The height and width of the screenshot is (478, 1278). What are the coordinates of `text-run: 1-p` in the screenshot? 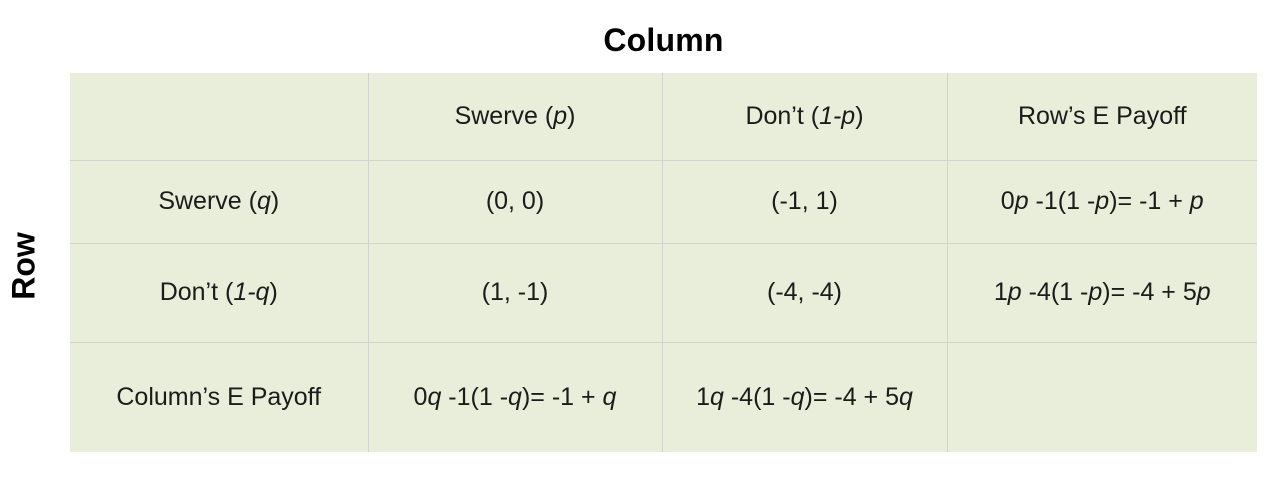 It's located at (837, 115).